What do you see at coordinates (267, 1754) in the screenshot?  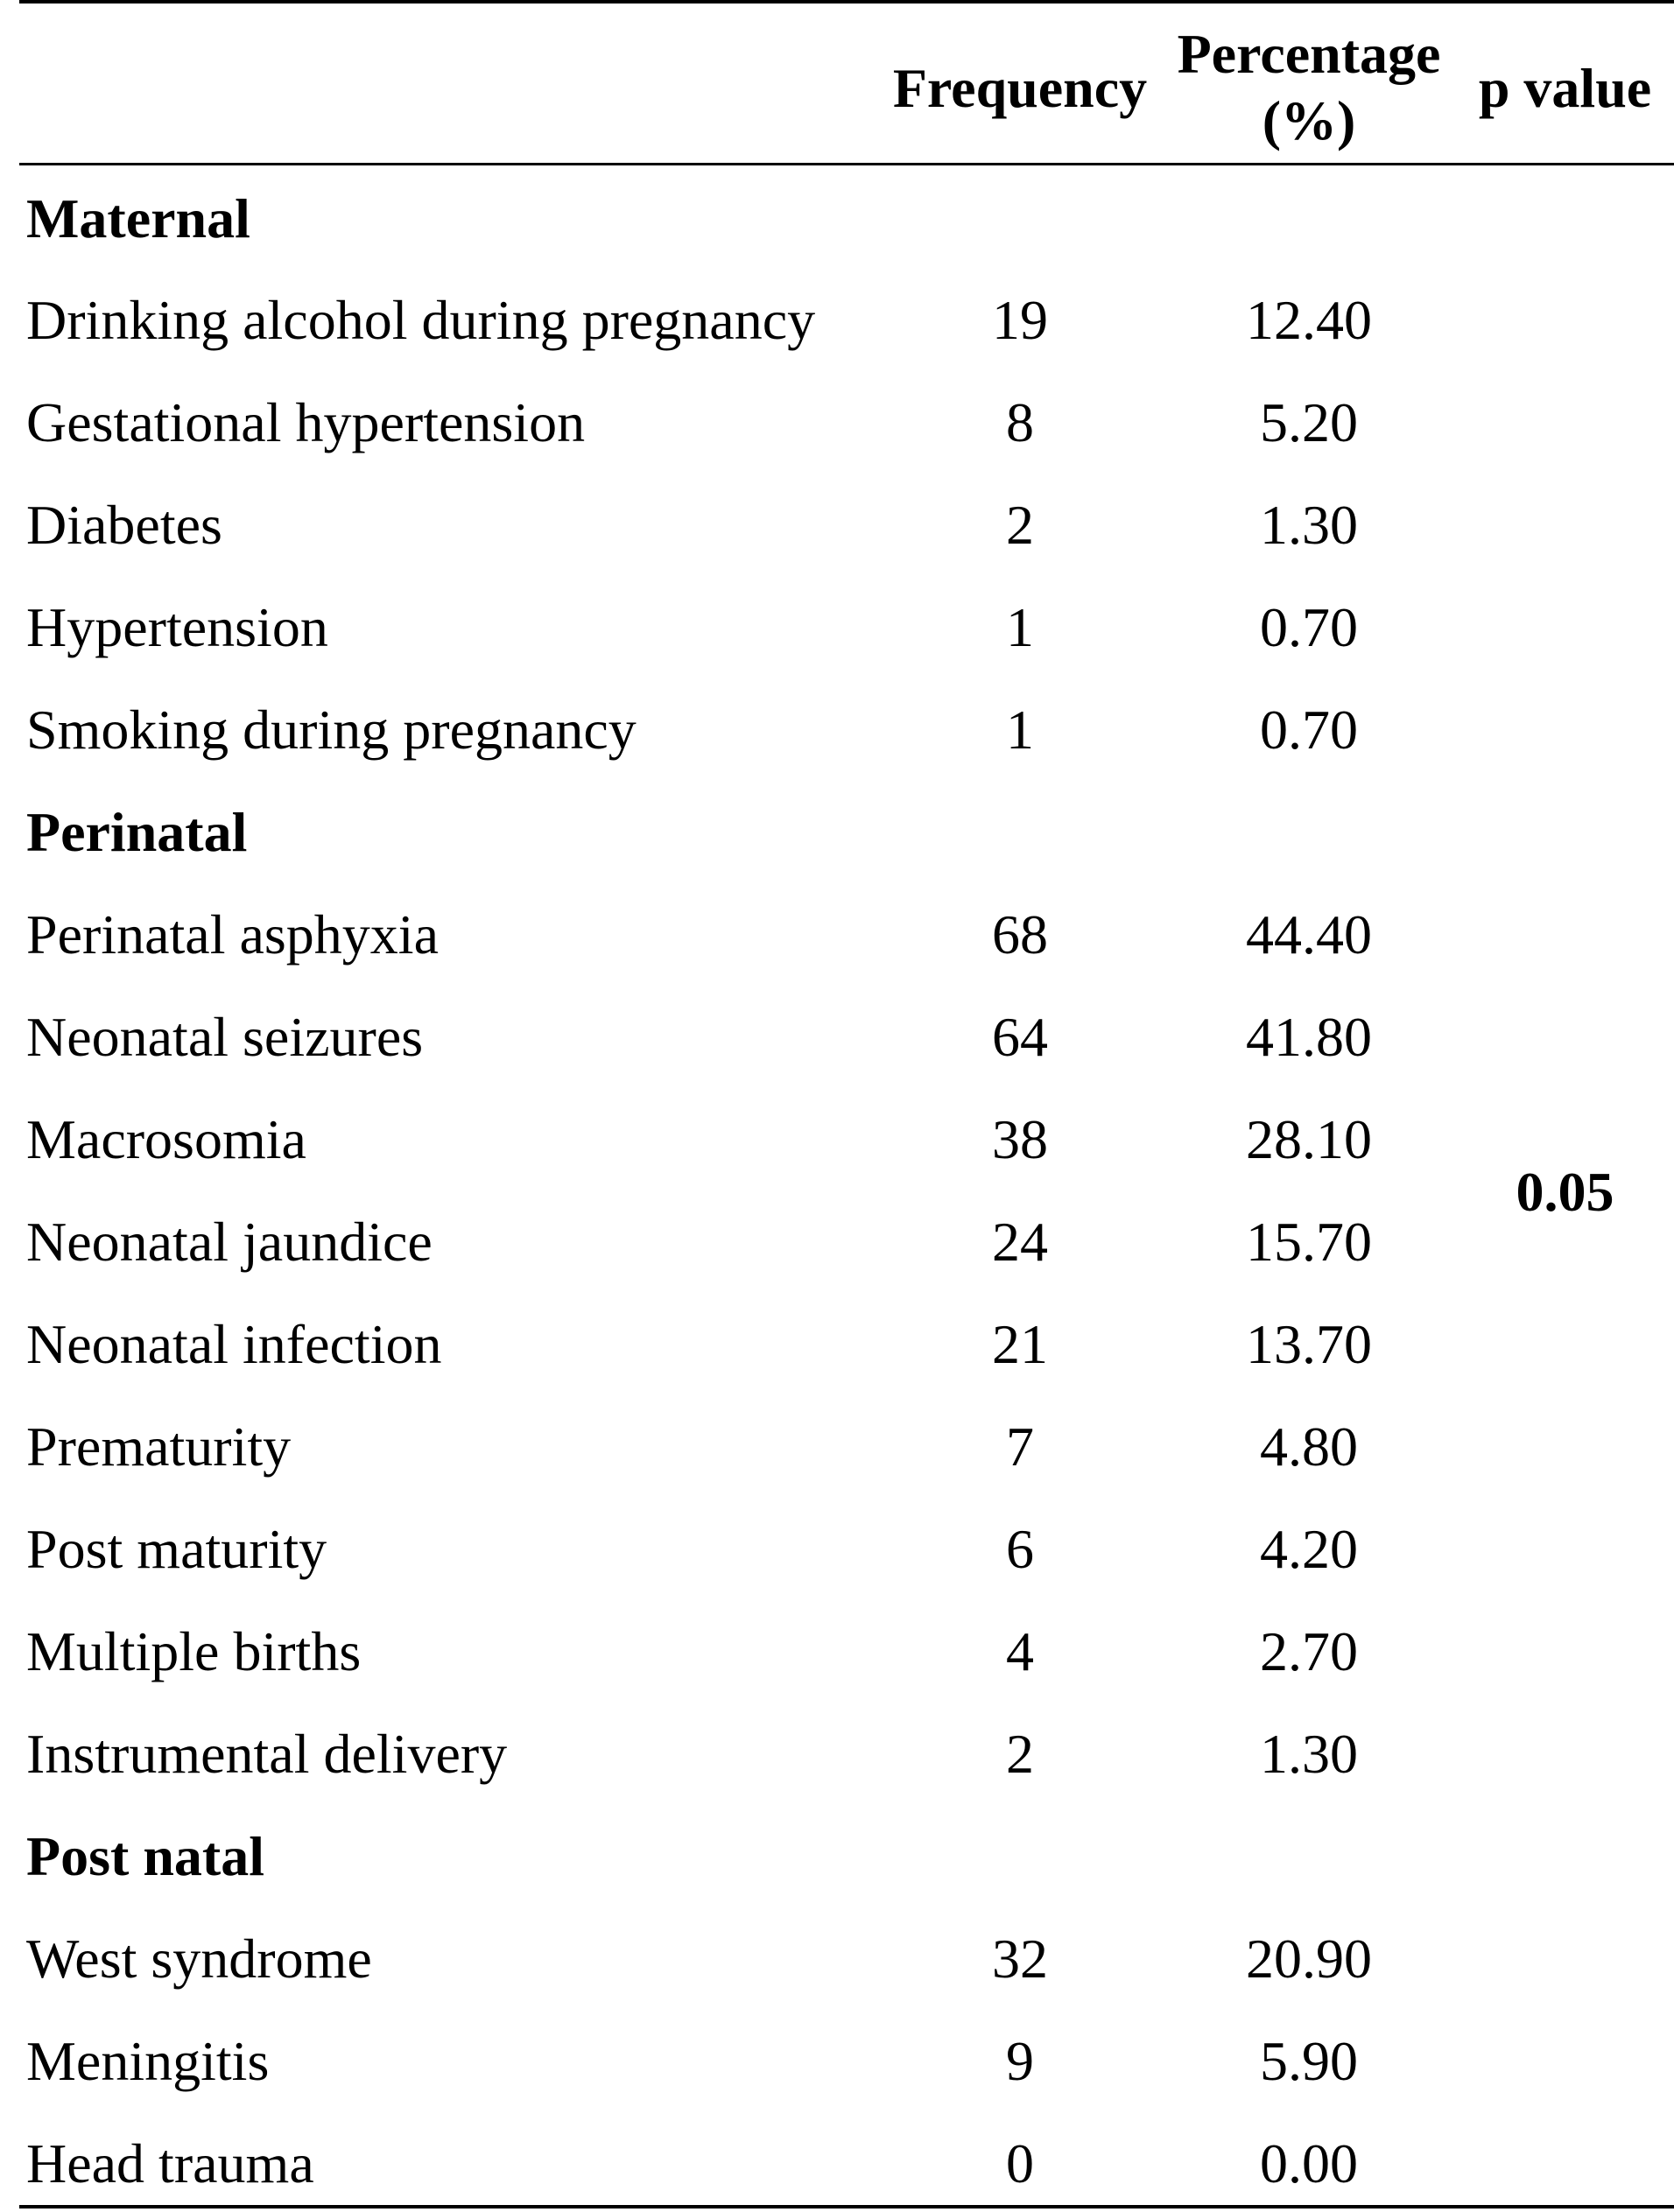 I see `row-label: Instrumental delivery` at bounding box center [267, 1754].